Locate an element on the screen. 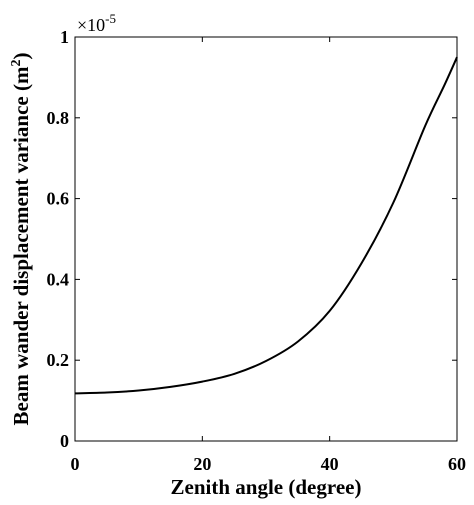 The image size is (474, 505). x-tick-label: 40 is located at coordinates (330, 464).